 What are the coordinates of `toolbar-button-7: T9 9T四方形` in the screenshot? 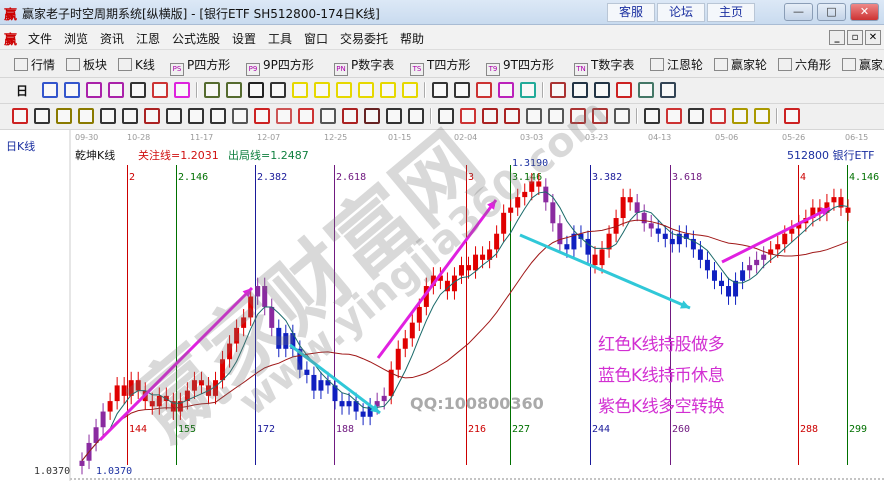 It's located at (520, 66).